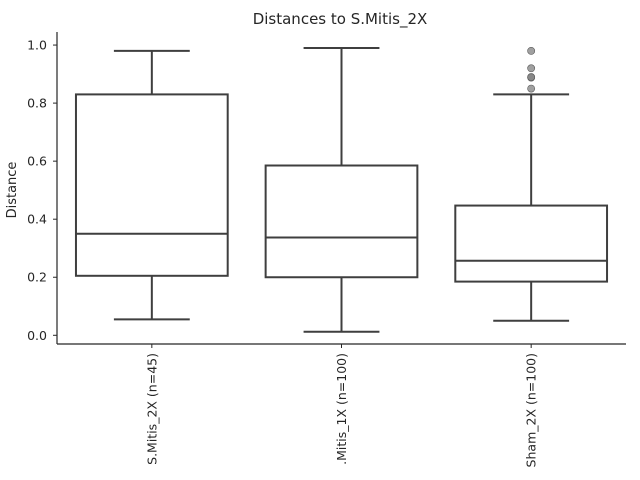  I want to click on y-tick-label: 1.0, so click(37, 45).